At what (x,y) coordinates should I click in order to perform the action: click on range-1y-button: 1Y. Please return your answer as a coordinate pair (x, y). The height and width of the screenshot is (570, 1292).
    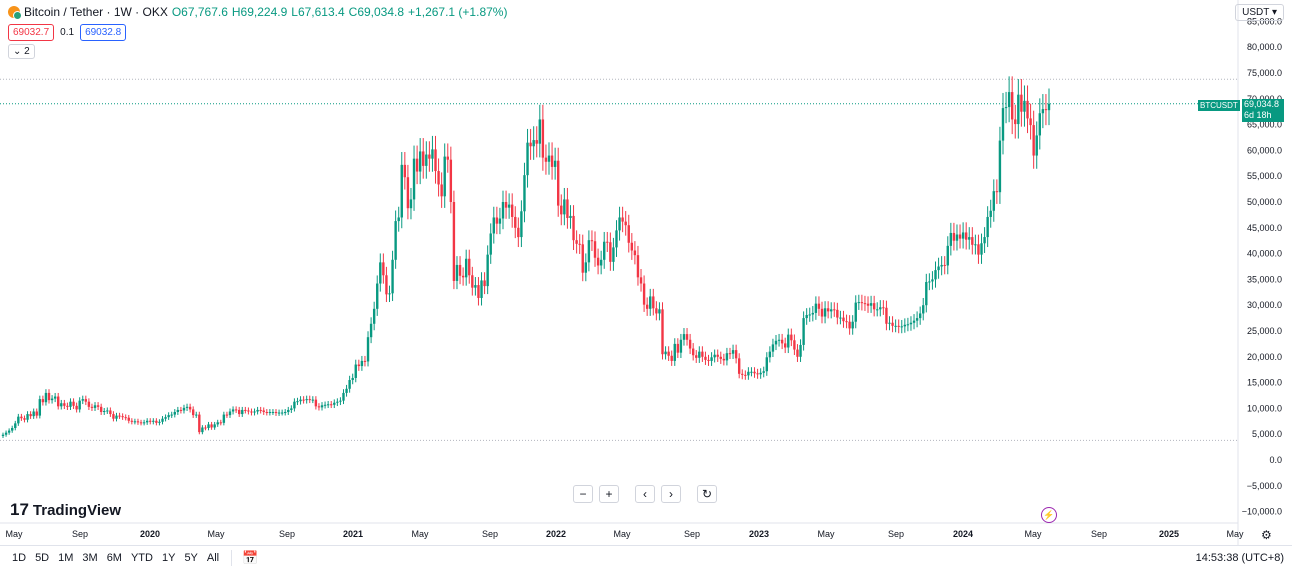
    Looking at the image, I should click on (168, 558).